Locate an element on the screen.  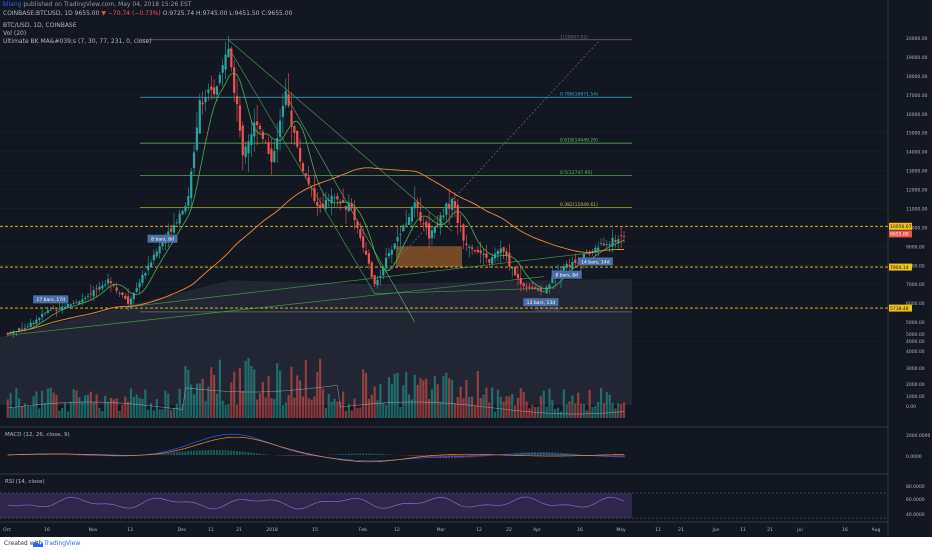
rsi-line is located at coordinates (316, 503).